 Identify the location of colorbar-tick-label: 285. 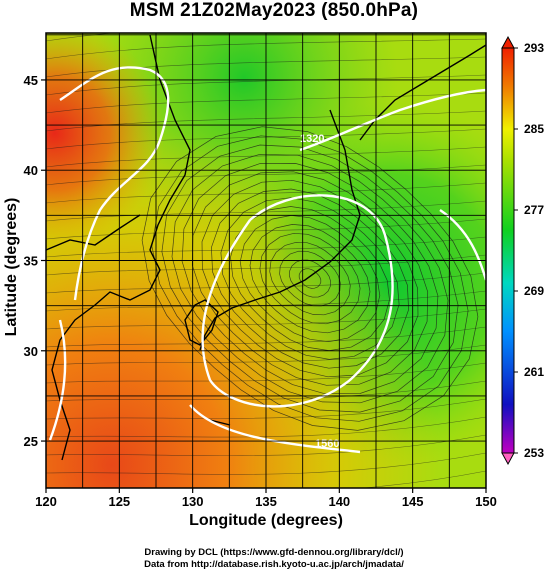
(534, 129).